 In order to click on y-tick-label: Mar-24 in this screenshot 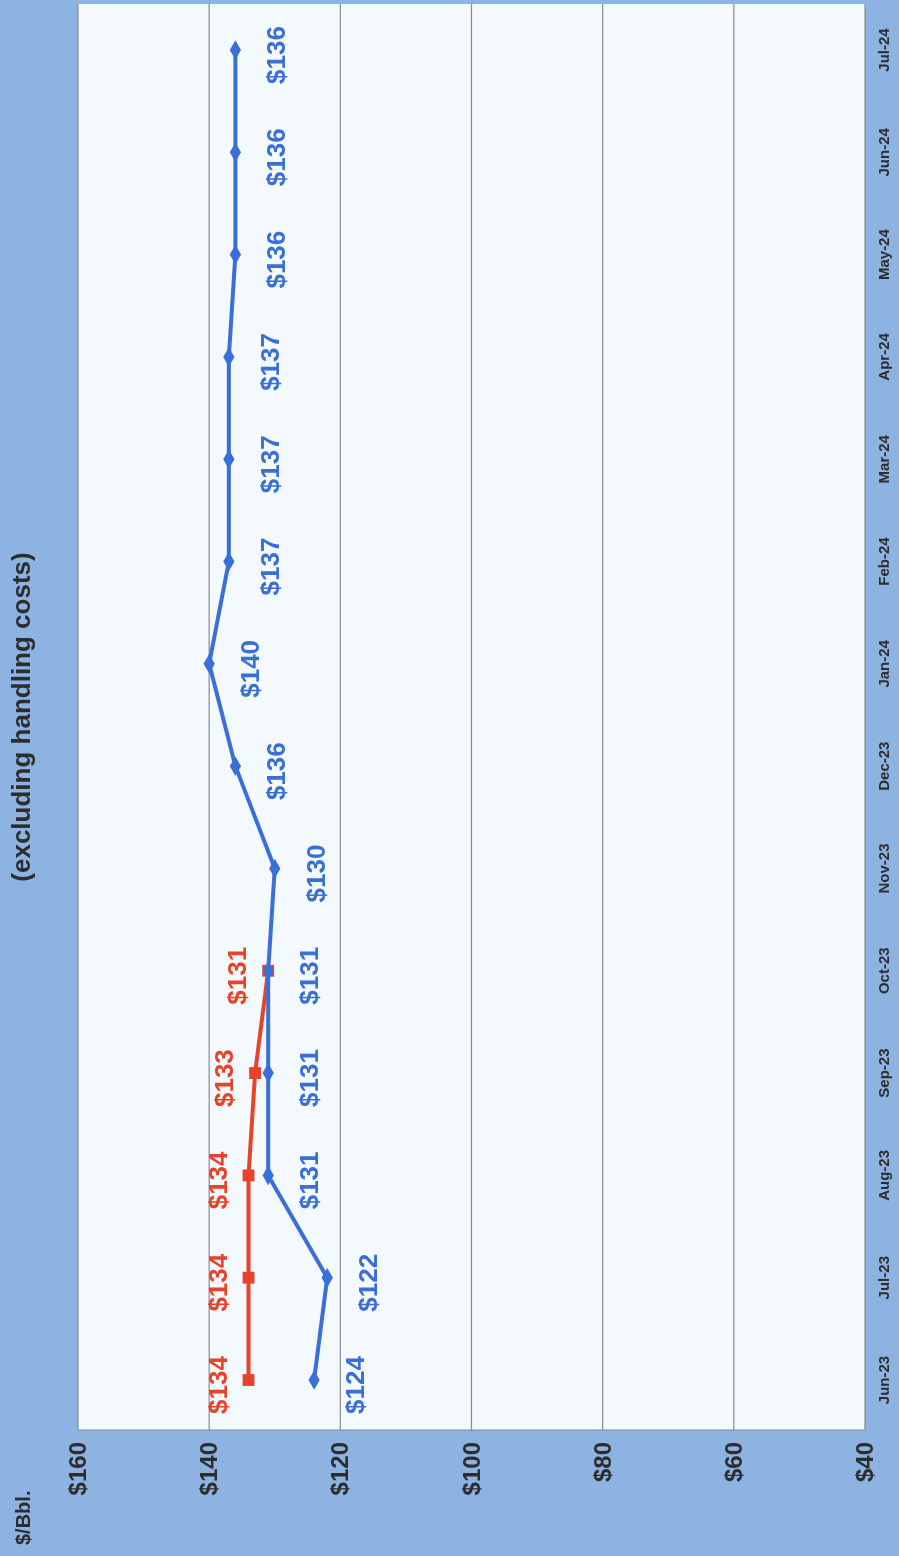, I will do `click(883, 459)`.